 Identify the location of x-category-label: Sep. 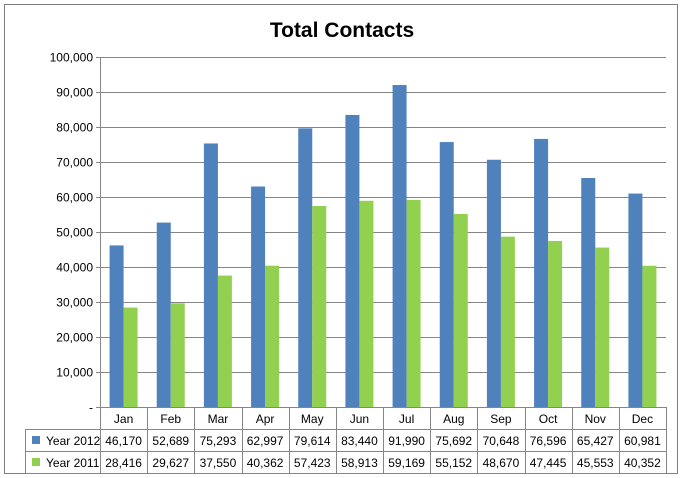
(501, 419).